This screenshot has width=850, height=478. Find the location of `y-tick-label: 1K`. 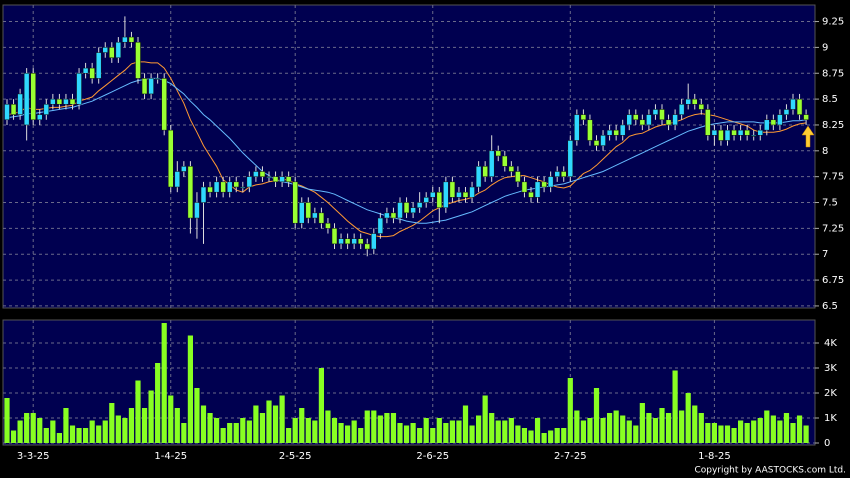

y-tick-label: 1K is located at coordinates (830, 418).